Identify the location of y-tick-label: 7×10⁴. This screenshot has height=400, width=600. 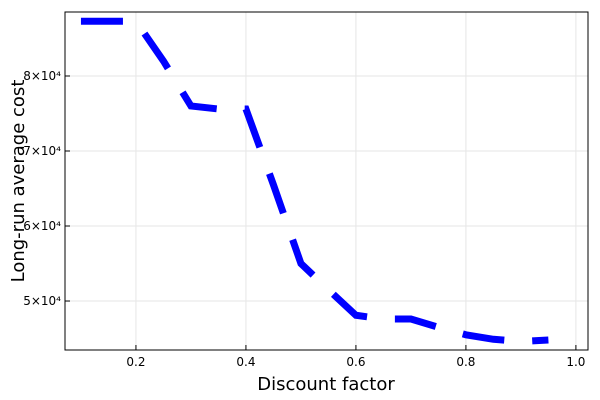
(42, 151).